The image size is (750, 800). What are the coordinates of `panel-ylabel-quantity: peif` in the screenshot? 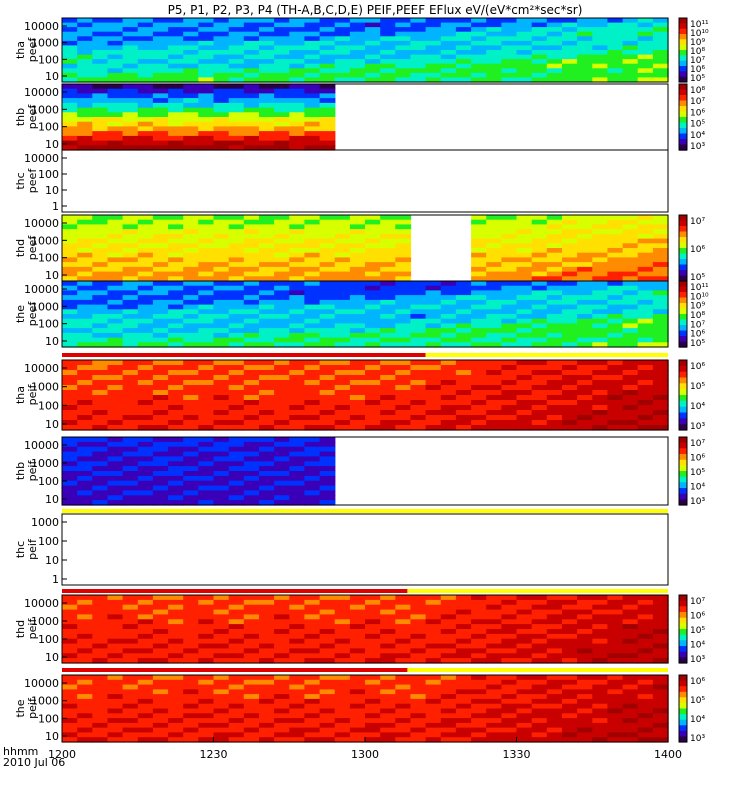 It's located at (32, 708).